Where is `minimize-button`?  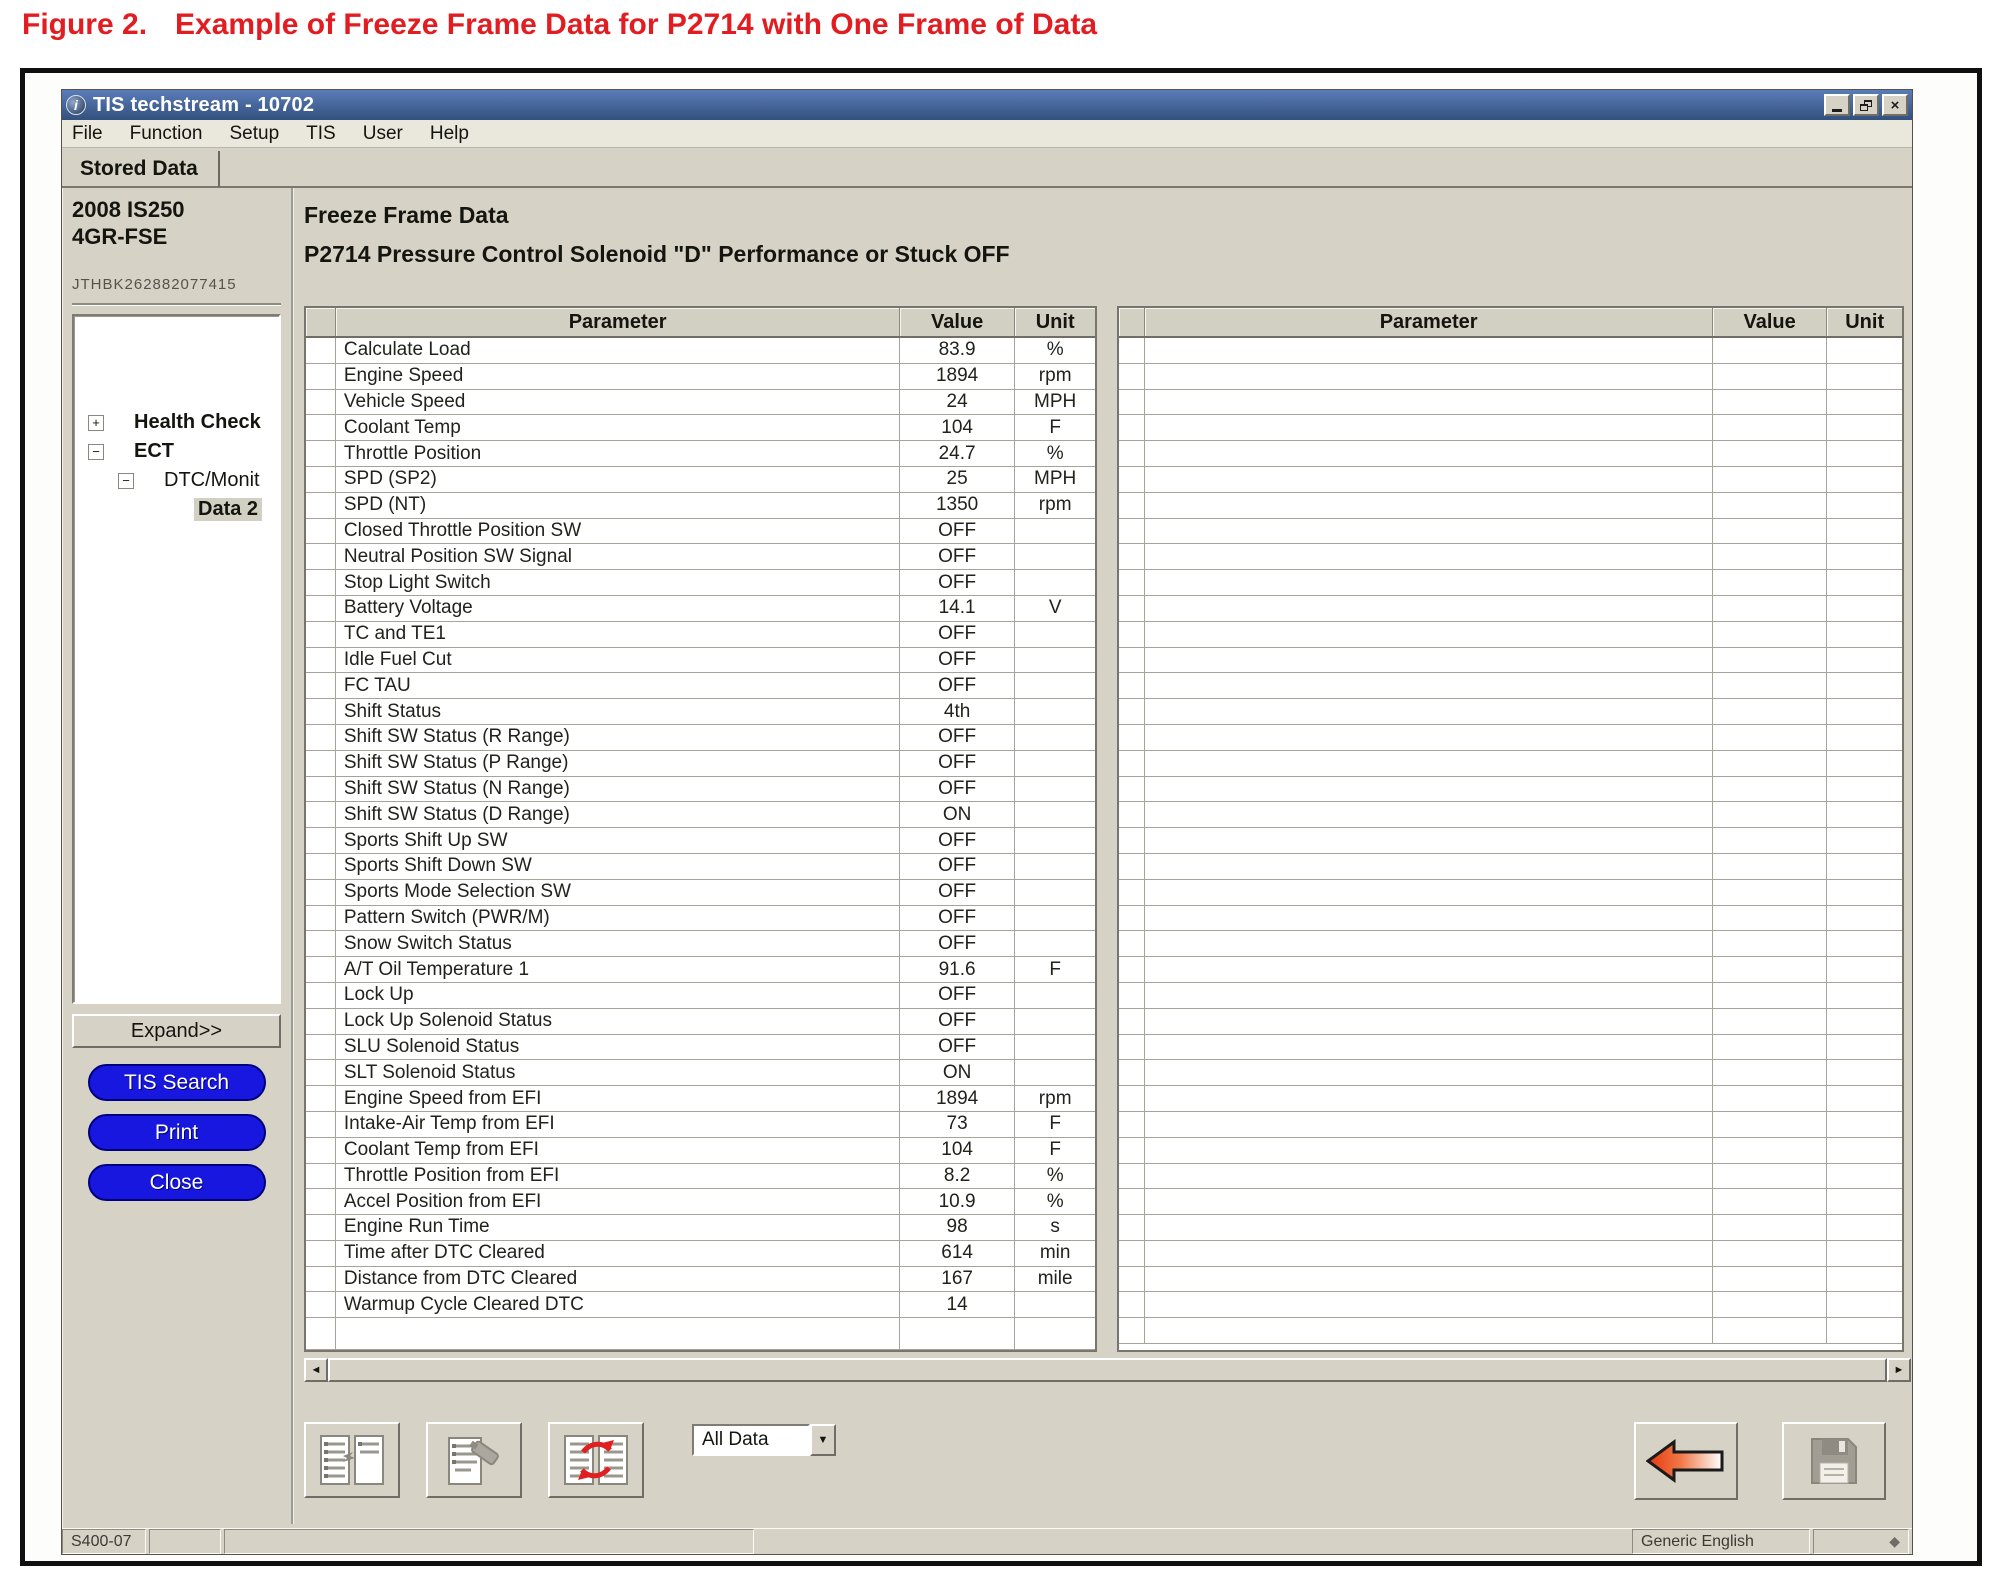
minimize-button is located at coordinates (1837, 105).